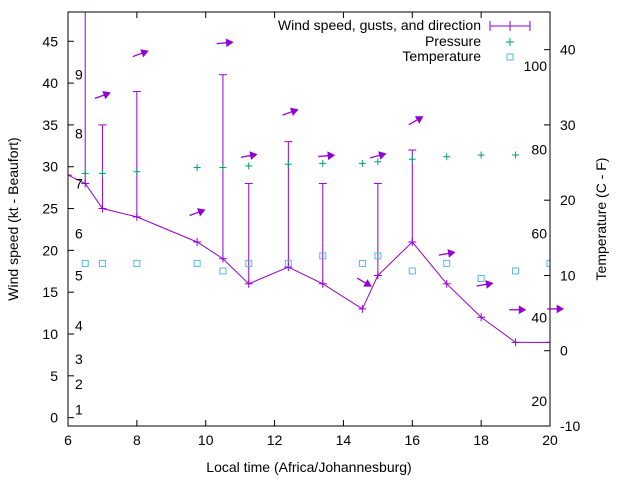 The height and width of the screenshot is (480, 640). Describe the element at coordinates (50, 334) in the screenshot. I see `y-left-tick-label: 10` at that location.